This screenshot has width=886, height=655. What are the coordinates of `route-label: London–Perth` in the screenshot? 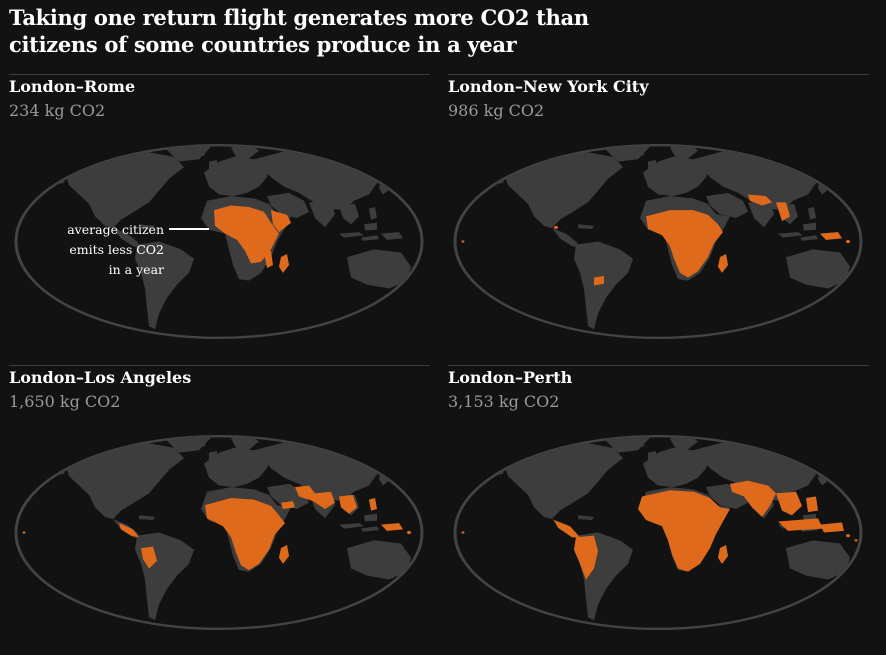 It's located at (510, 377).